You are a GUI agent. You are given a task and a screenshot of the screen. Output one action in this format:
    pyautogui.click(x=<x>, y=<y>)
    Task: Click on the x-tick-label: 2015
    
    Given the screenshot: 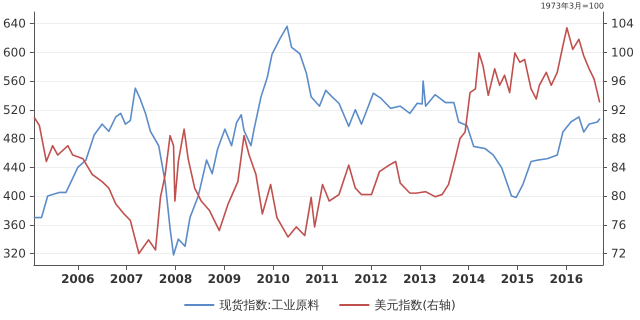 What is the action you would take?
    pyautogui.click(x=517, y=279)
    